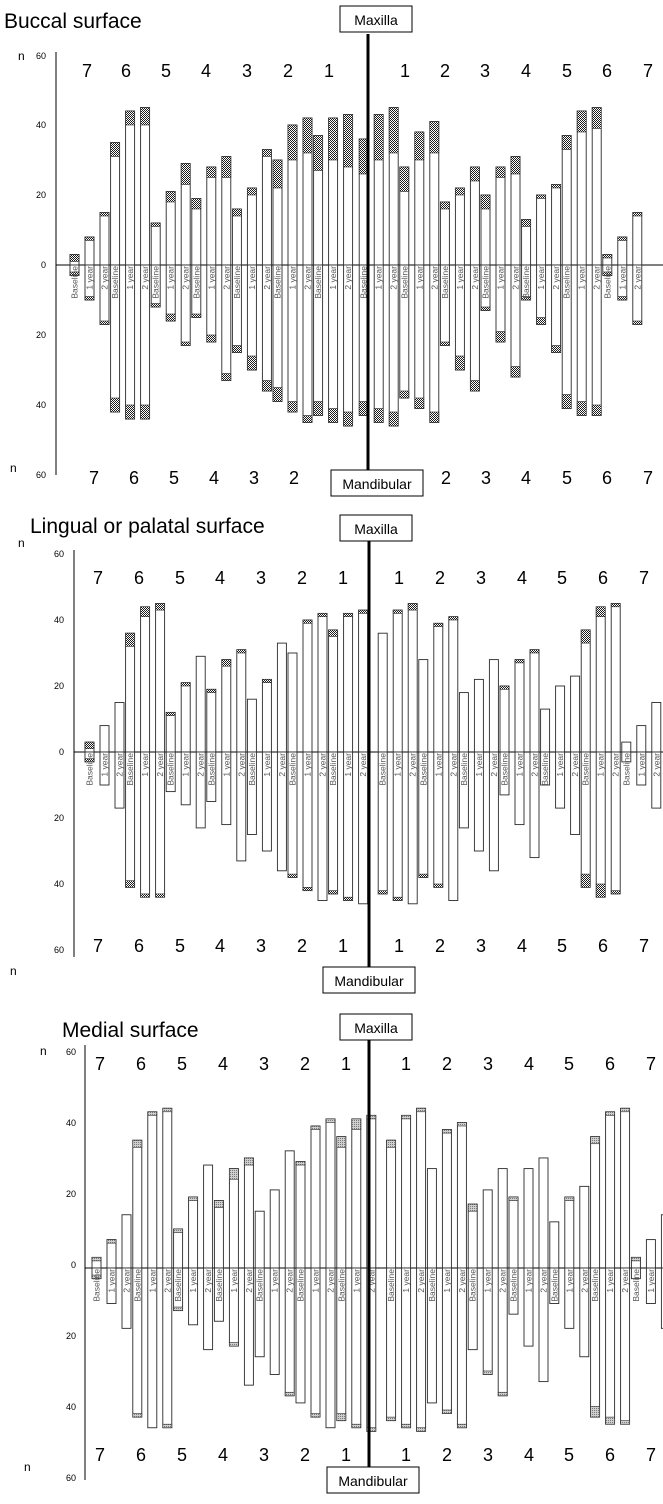 Image resolution: width=663 pixels, height=1504 pixels. What do you see at coordinates (71, 1407) in the screenshot?
I see `y-tick: 40` at bounding box center [71, 1407].